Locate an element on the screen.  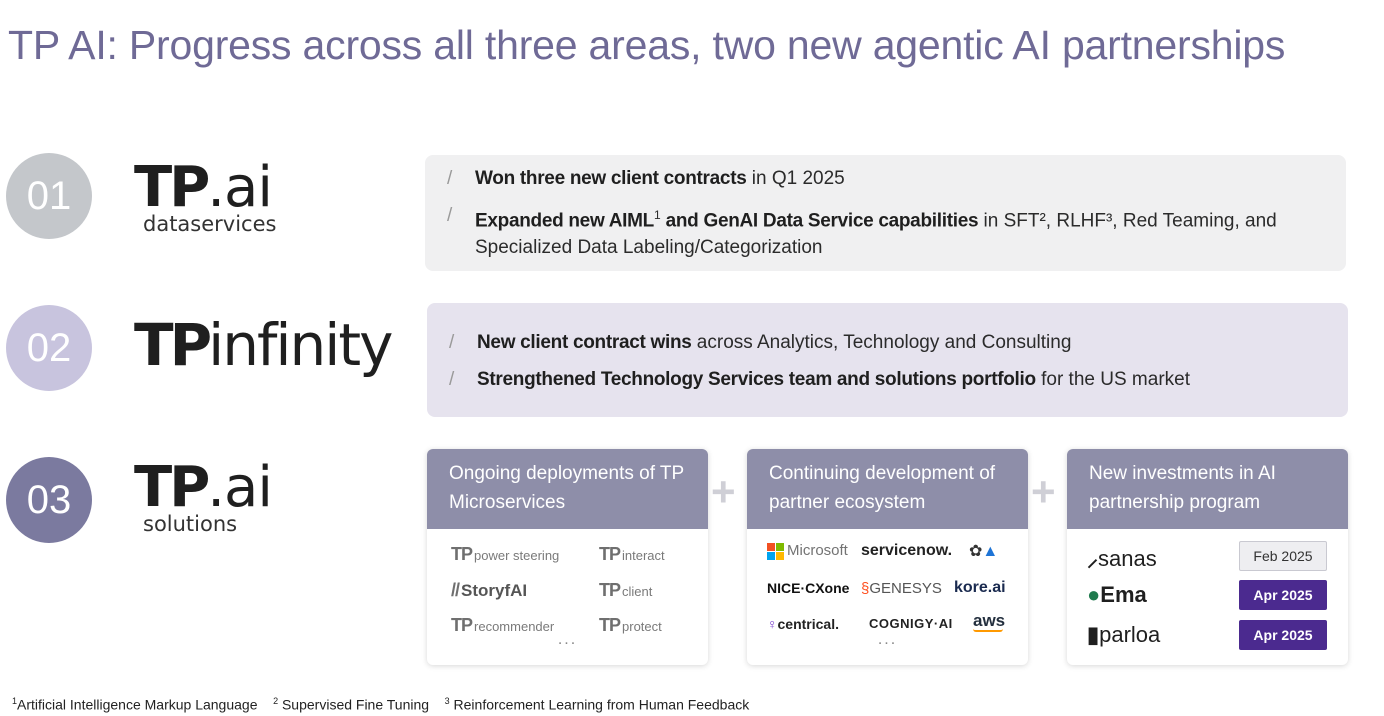
servicenow-logo: servicenow. is located at coordinates (907, 550).